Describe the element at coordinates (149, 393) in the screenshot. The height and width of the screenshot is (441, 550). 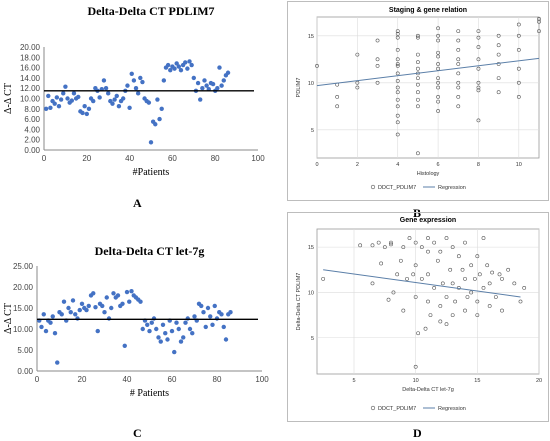
I see `x-axis-title: # Patients` at that location.